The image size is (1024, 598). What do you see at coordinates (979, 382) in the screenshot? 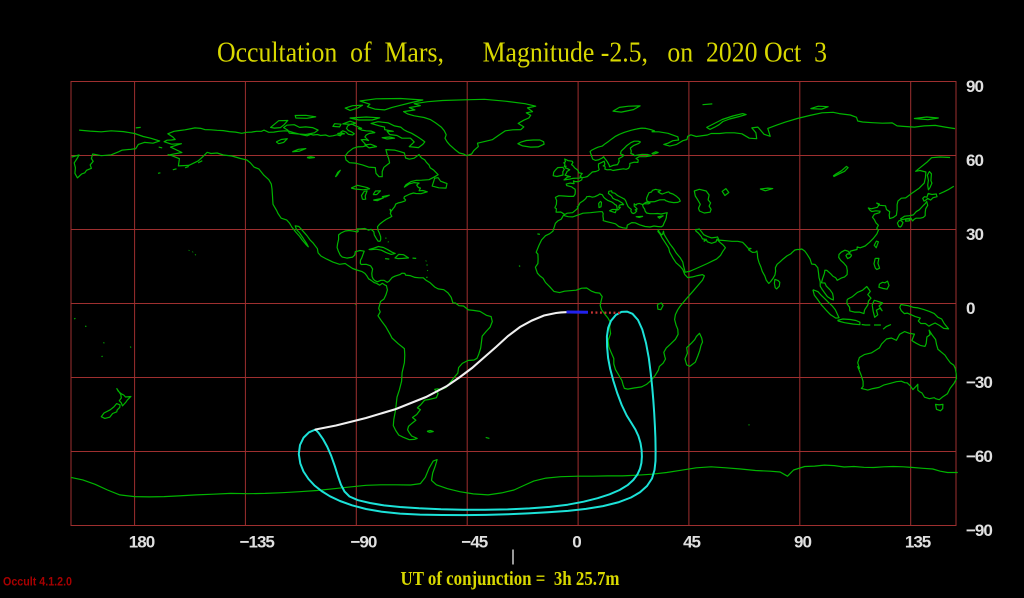
I see `svg-text: −30` at bounding box center [979, 382].